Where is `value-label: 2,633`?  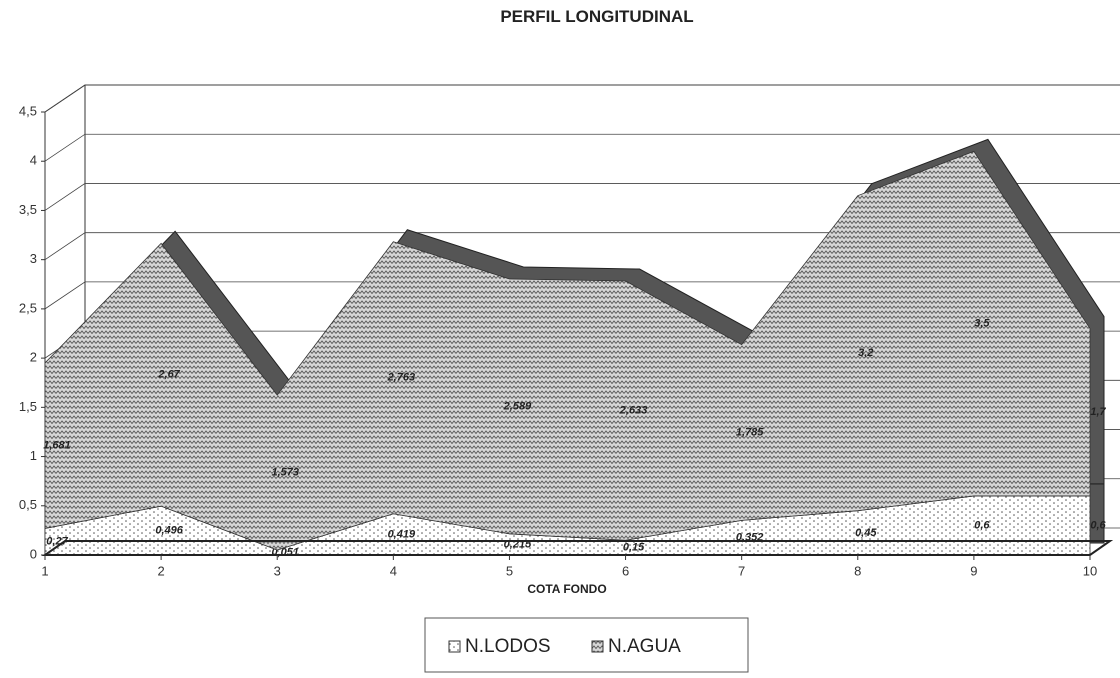
value-label: 2,633 is located at coordinates (633, 411).